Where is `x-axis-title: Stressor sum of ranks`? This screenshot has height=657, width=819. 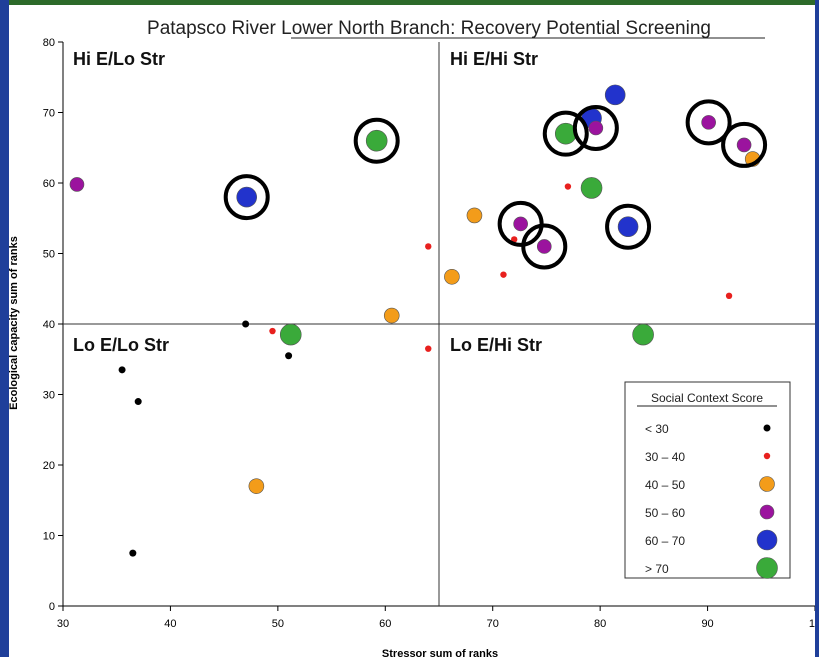
x-axis-title: Stressor sum of ranks is located at coordinates (440, 652).